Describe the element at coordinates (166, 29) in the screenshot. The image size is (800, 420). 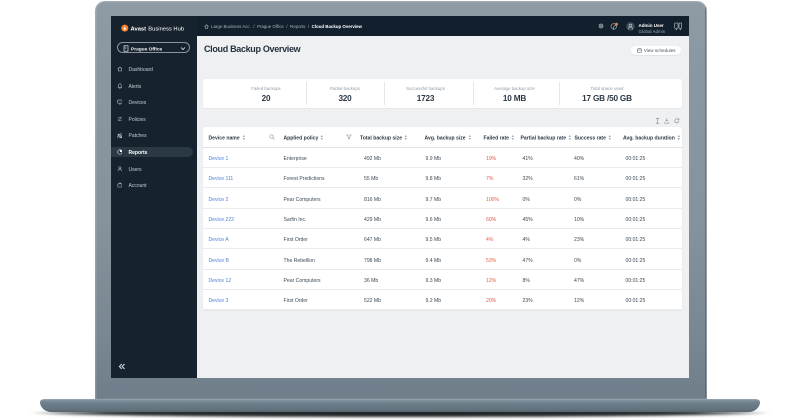
I see `svg-text: Business Hub` at that location.